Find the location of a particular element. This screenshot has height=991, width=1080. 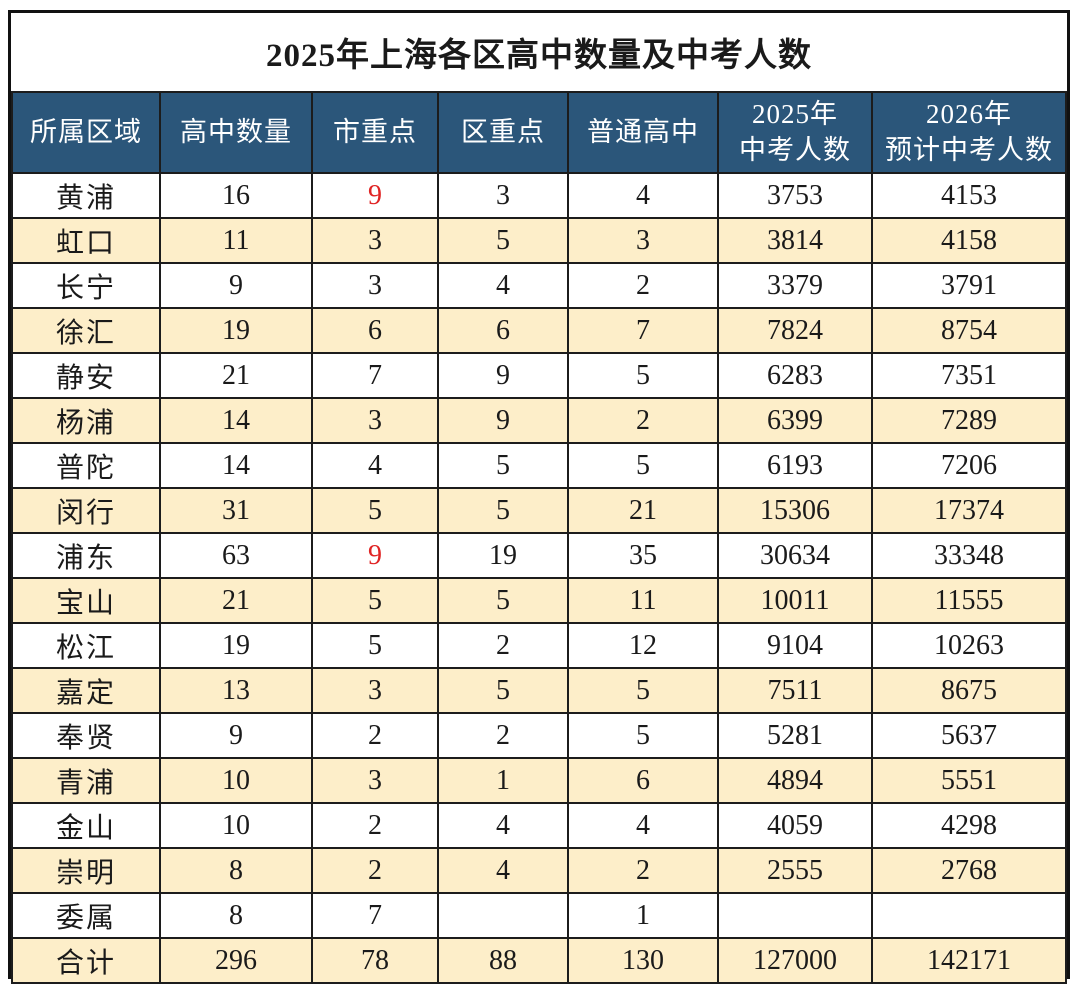

value-cell: 4059 is located at coordinates (795, 825).